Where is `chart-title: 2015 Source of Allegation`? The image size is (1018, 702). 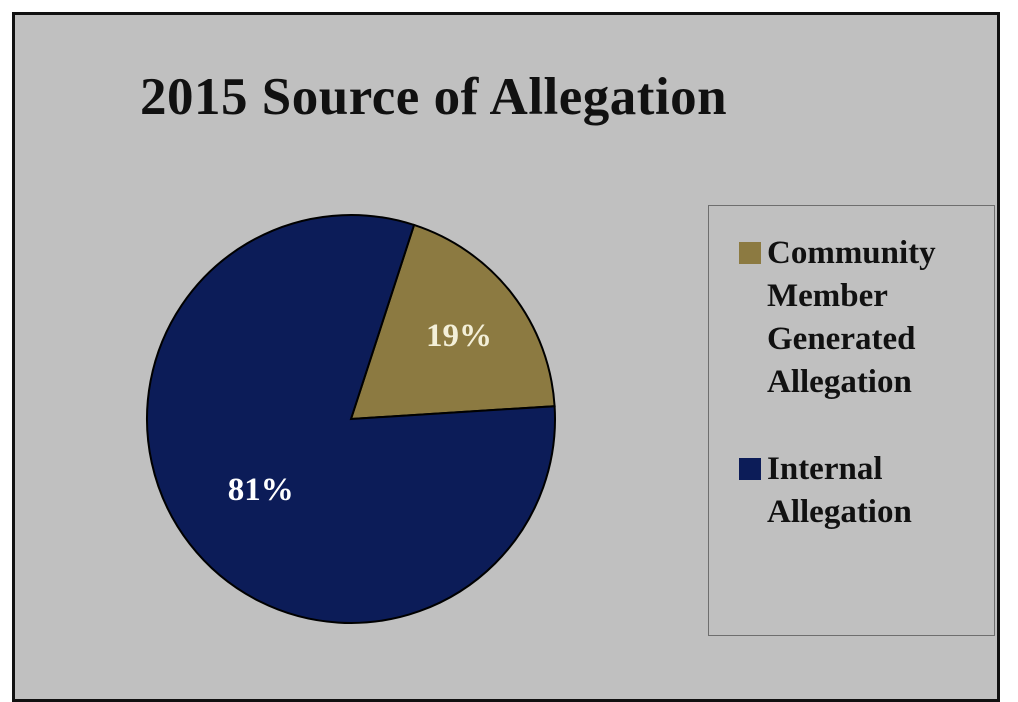
chart-title: 2015 Source of Allegation is located at coordinates (434, 97).